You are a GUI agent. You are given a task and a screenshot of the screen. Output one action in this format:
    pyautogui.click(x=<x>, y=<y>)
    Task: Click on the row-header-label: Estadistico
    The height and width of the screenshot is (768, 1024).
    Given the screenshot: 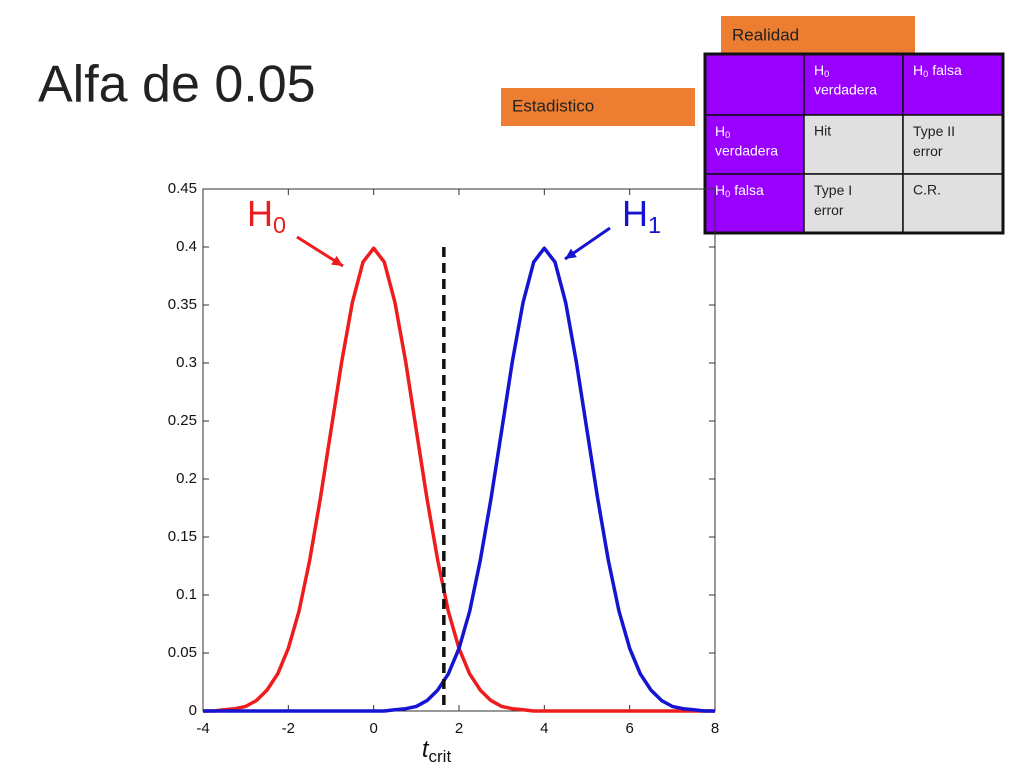 What is the action you would take?
    pyautogui.click(x=553, y=105)
    